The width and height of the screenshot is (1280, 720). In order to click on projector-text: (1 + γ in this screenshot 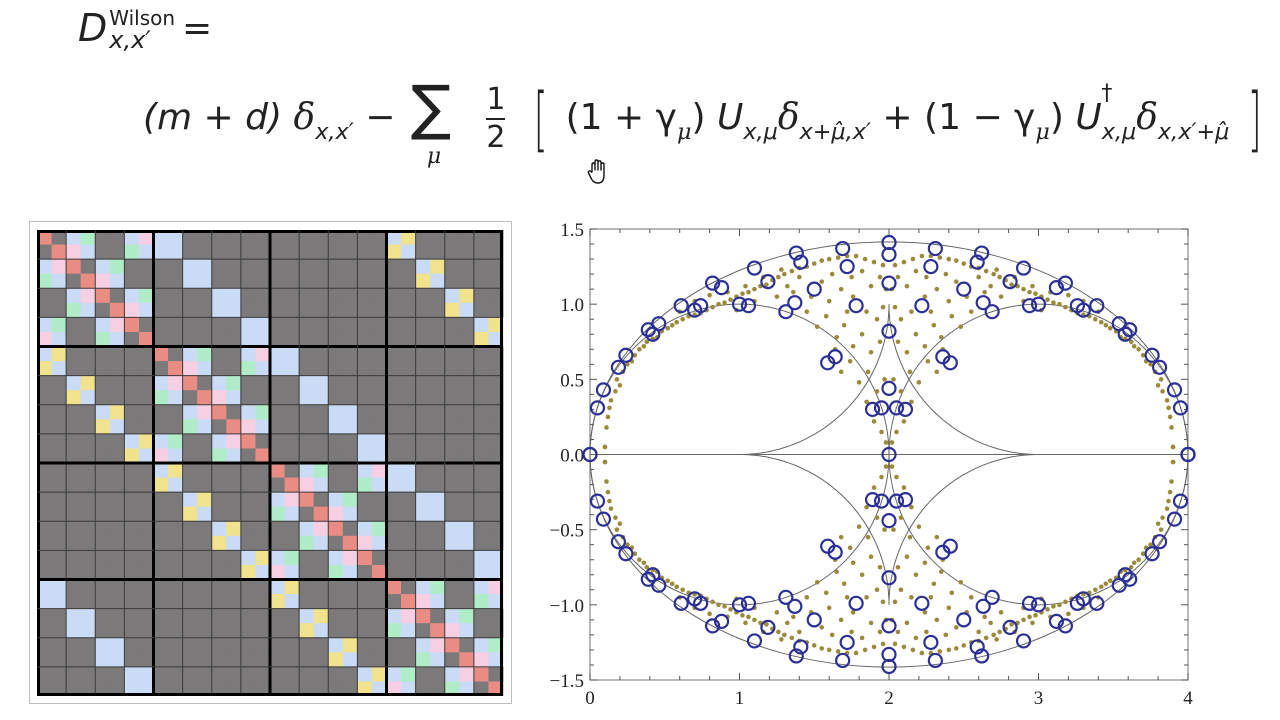, I will do `click(621, 117)`.